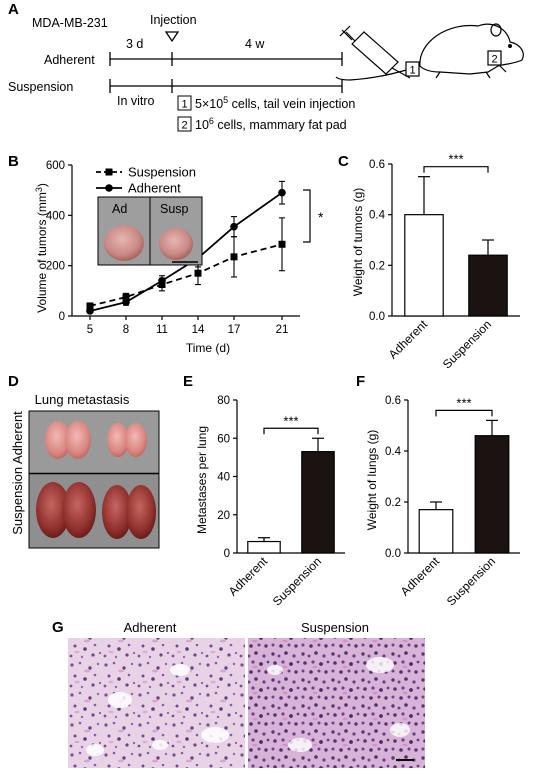 The image size is (536, 774). I want to click on chart-e-category-label: Adherent, so click(248, 576).